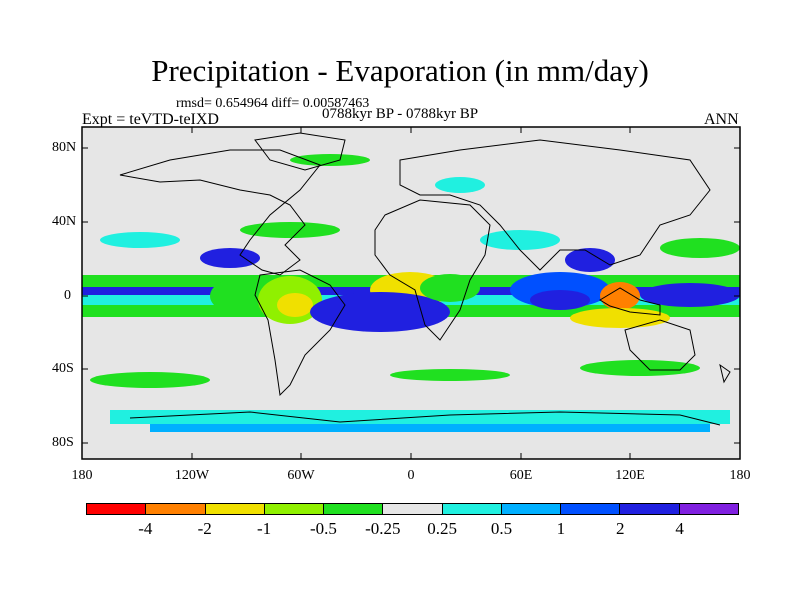  What do you see at coordinates (411, 475) in the screenshot?
I see `lon-label: 0` at bounding box center [411, 475].